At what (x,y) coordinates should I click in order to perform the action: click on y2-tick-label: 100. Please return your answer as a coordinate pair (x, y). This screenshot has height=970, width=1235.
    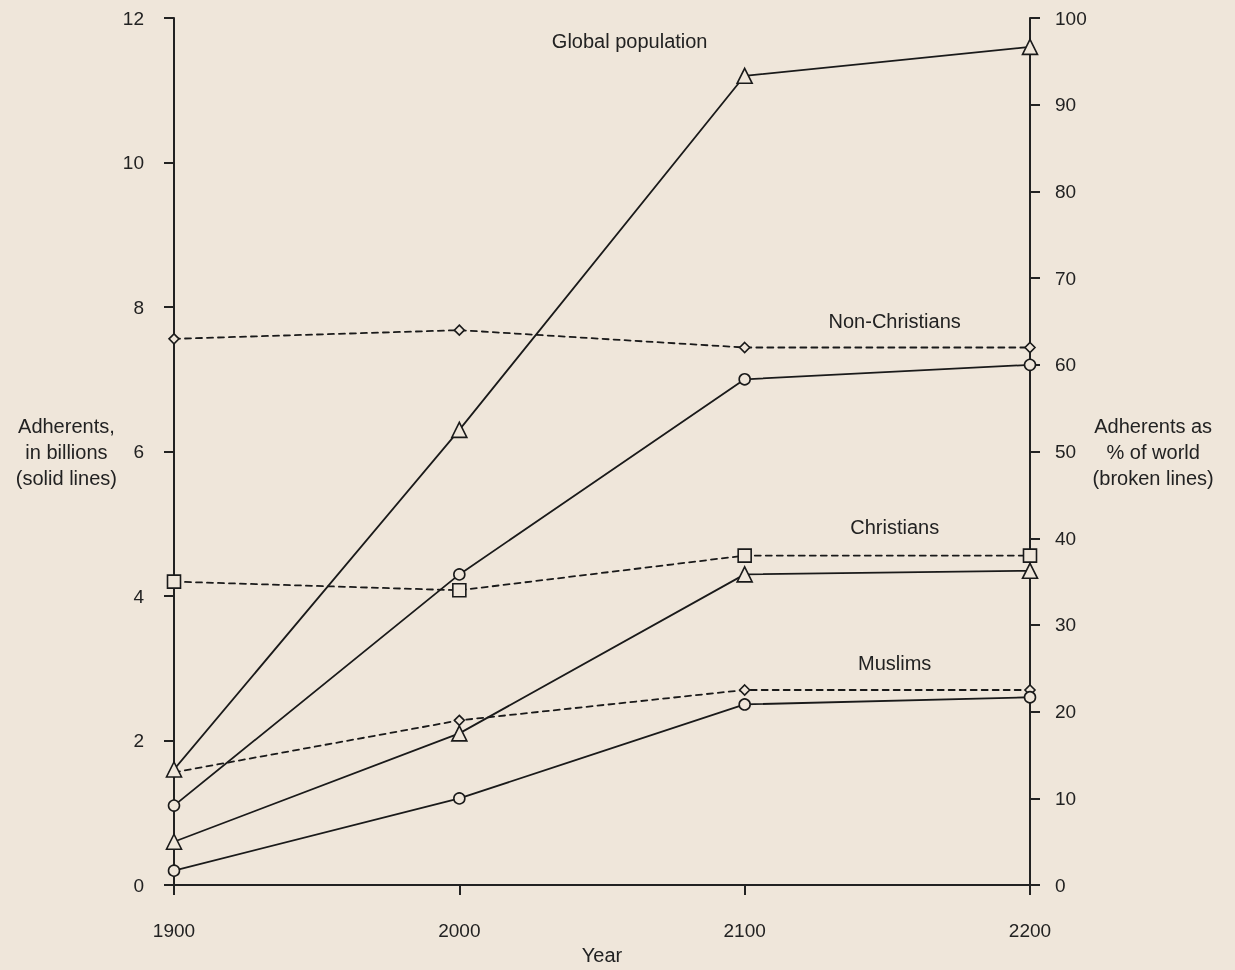
    Looking at the image, I should click on (1071, 18).